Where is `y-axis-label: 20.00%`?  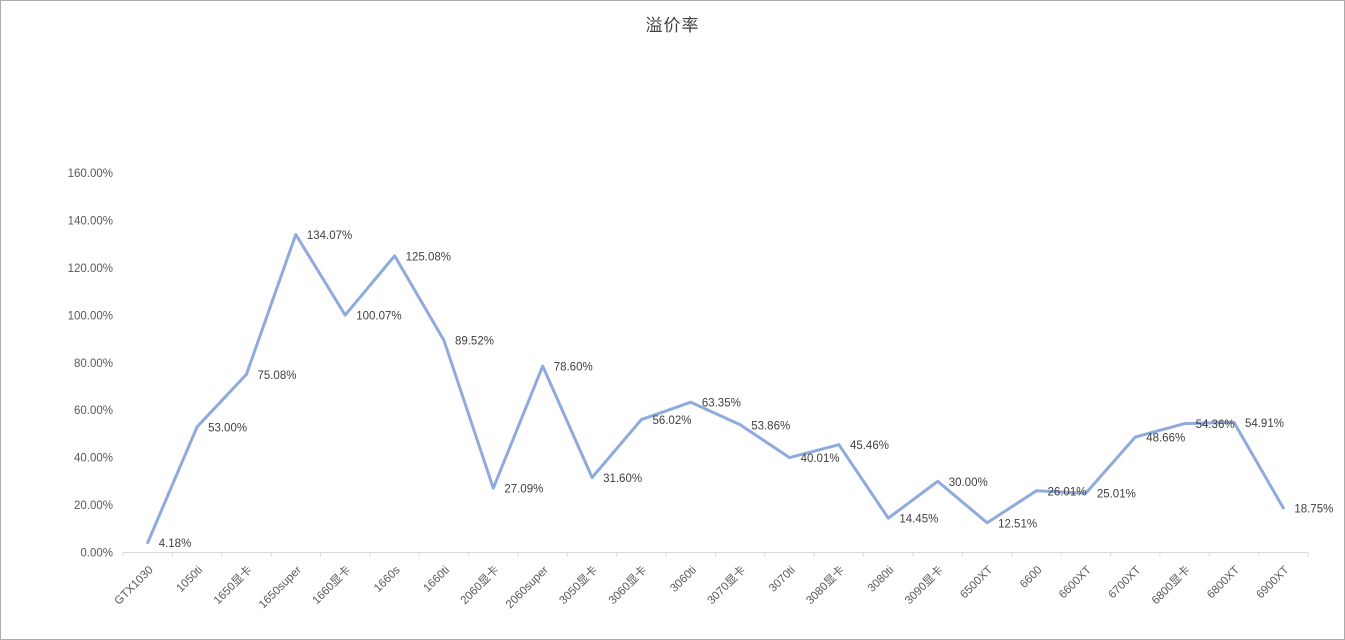
y-axis-label: 20.00% is located at coordinates (93, 506).